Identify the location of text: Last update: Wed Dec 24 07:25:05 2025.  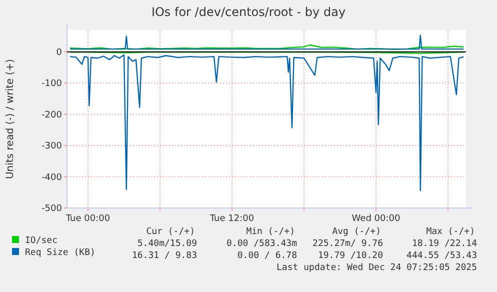
(376, 268).